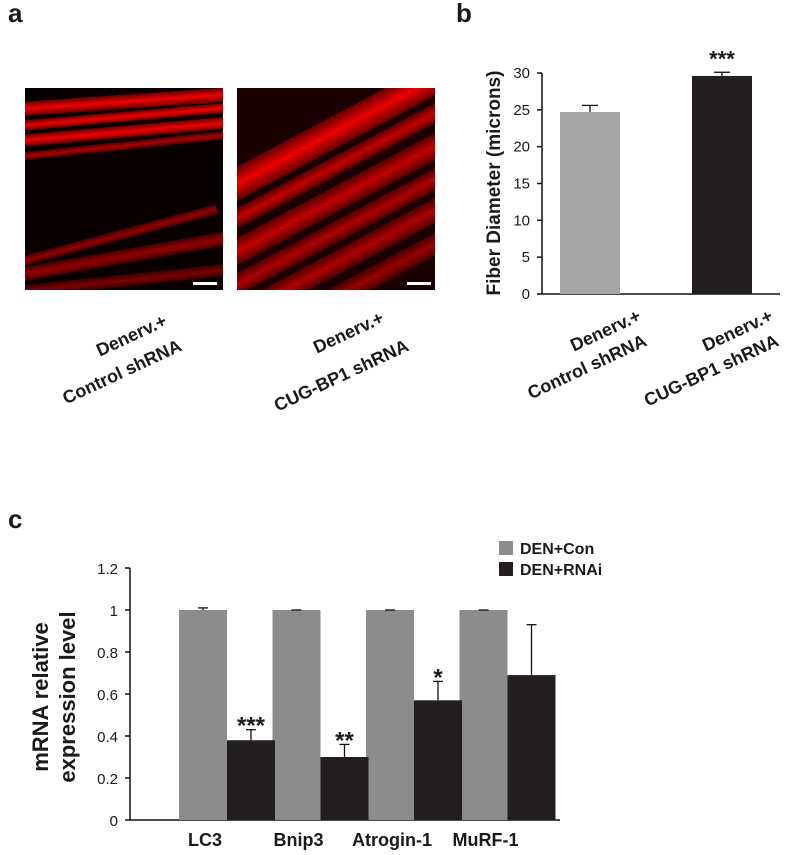 The height and width of the screenshot is (855, 787). Describe the element at coordinates (494, 183) in the screenshot. I see `y-axis-label: Fiber Diameter (microns)` at that location.